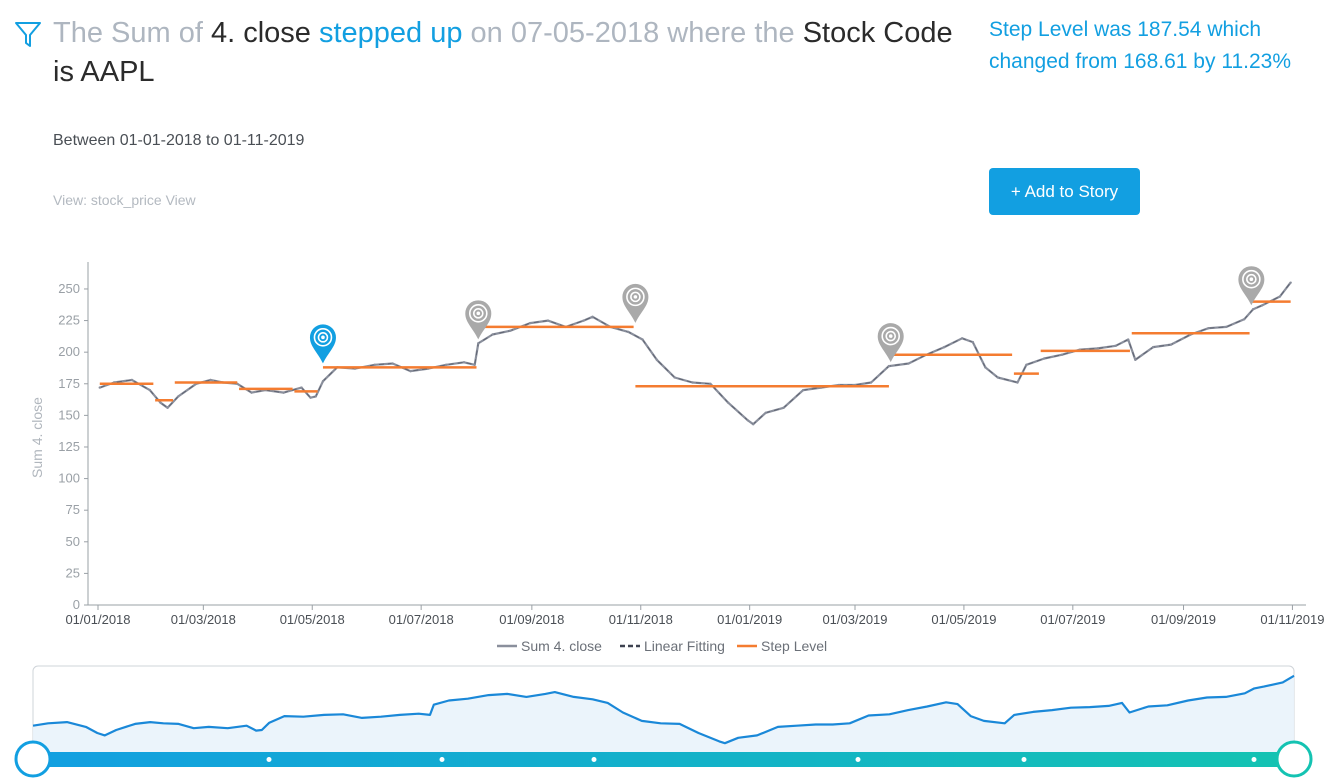  I want to click on navigator-area, so click(663, 714).